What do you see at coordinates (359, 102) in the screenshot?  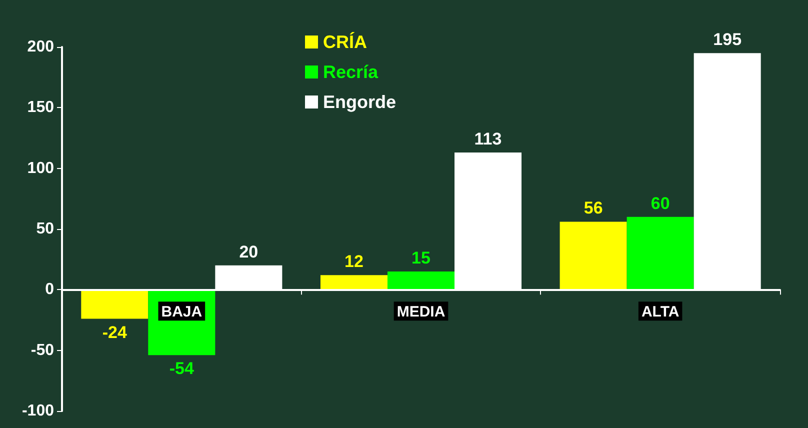 I see `legend-label: Engorde` at bounding box center [359, 102].